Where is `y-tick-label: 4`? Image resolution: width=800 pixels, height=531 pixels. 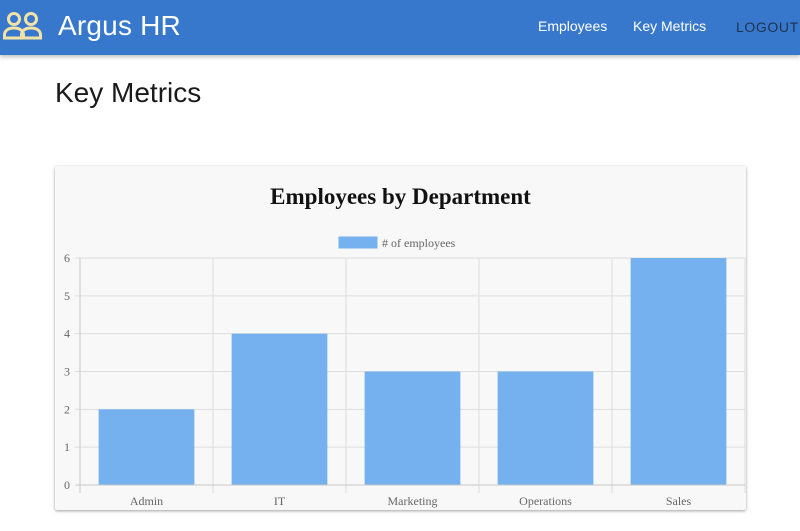 y-tick-label: 4 is located at coordinates (67, 334).